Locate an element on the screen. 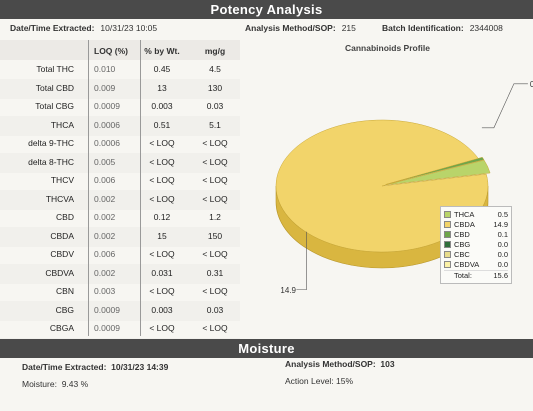  legend-entry: CBD 0.1 is located at coordinates (476, 234).